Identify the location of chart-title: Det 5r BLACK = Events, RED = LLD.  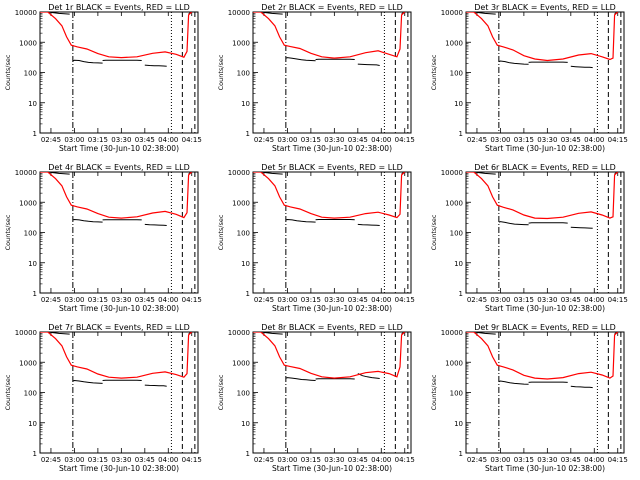
(332, 167).